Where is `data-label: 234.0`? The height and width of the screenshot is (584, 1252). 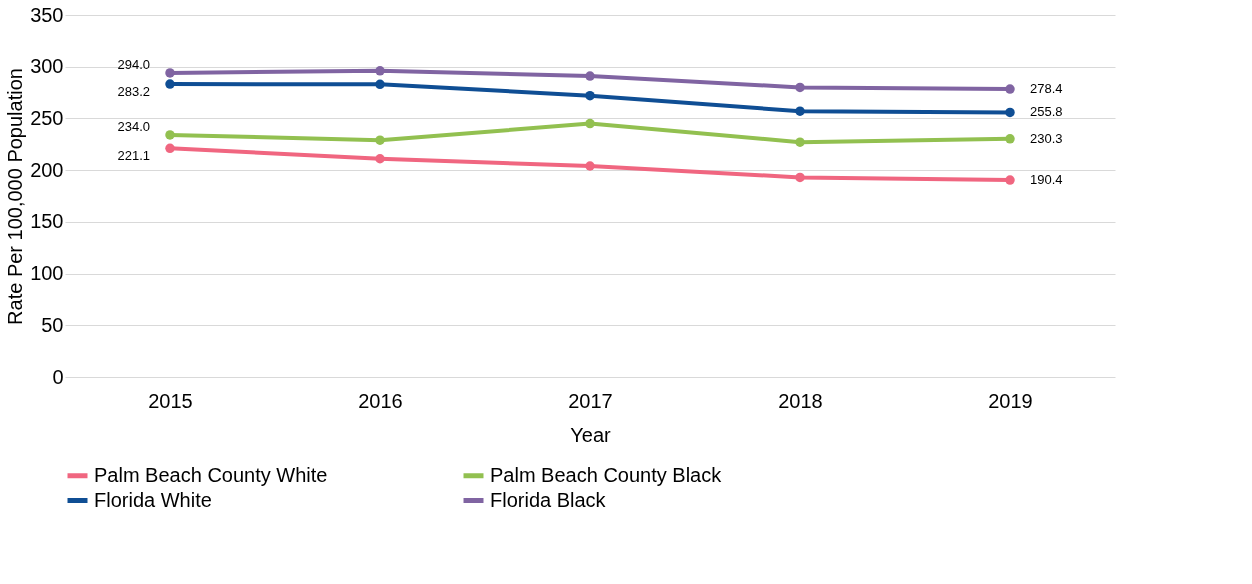 data-label: 234.0 is located at coordinates (133, 126).